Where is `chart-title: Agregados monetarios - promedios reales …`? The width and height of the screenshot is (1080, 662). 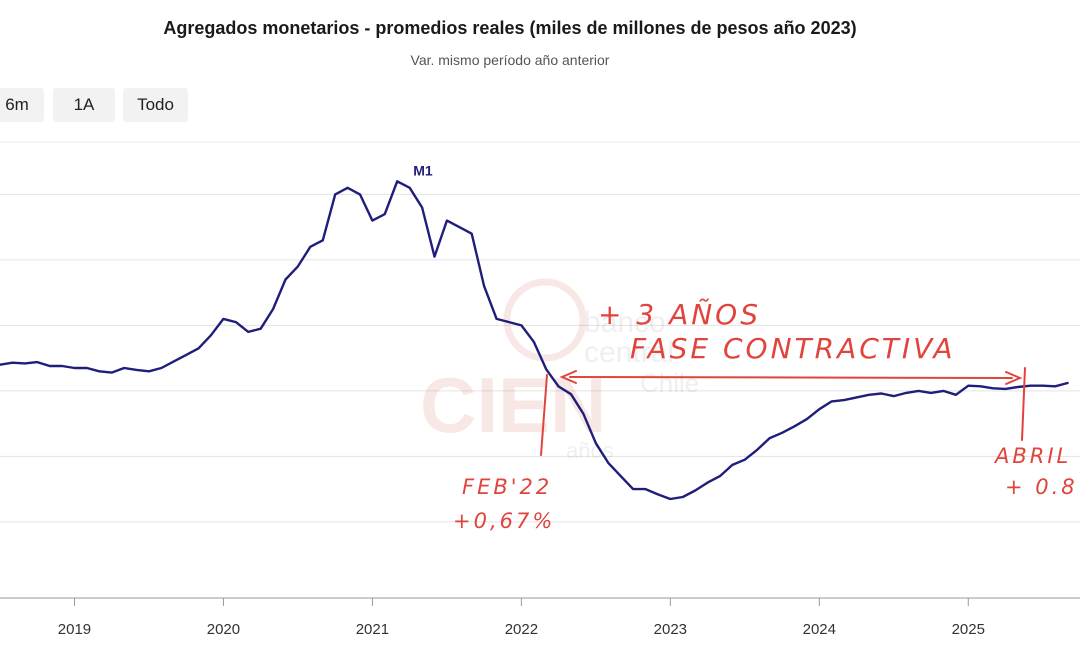
chart-title: Agregados monetarios - promedios reales … is located at coordinates (510, 28).